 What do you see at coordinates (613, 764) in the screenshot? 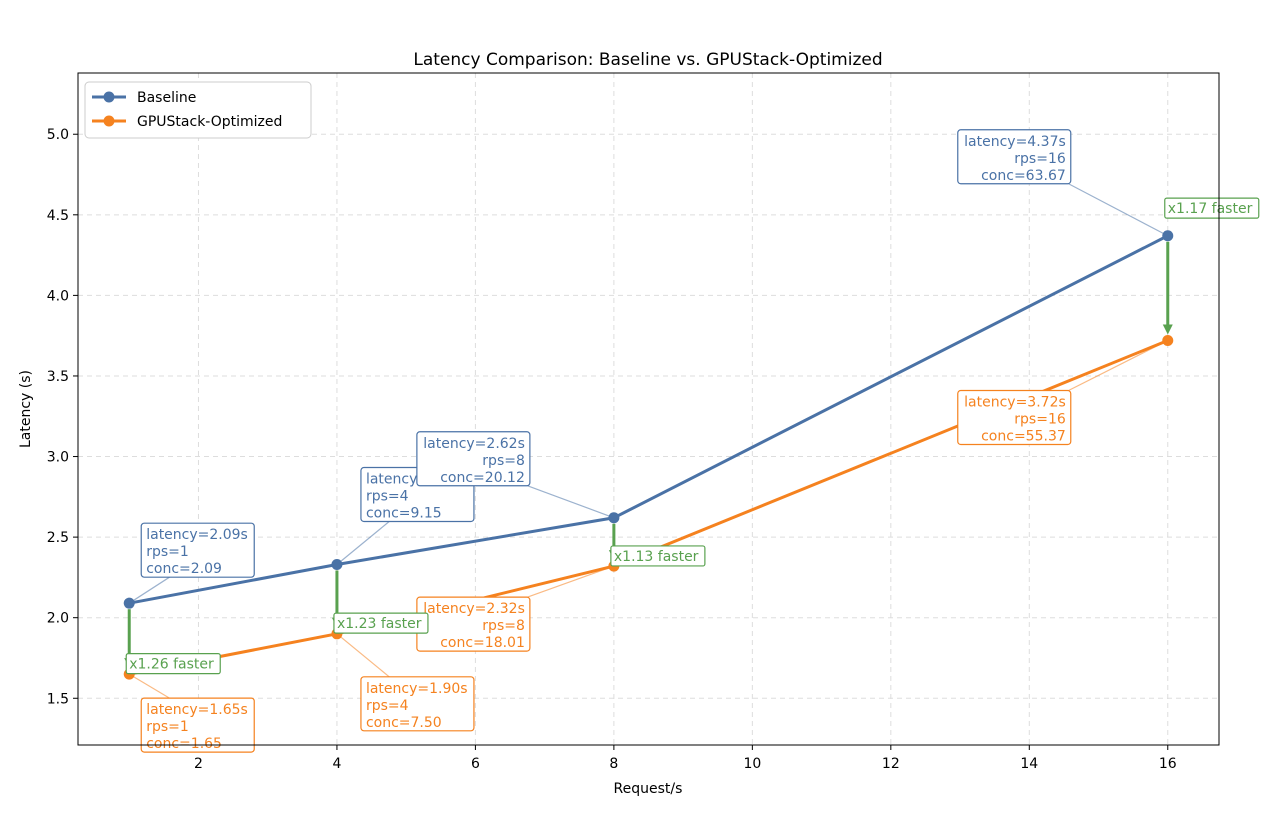
I see `x-tick-label: 8` at bounding box center [613, 764].